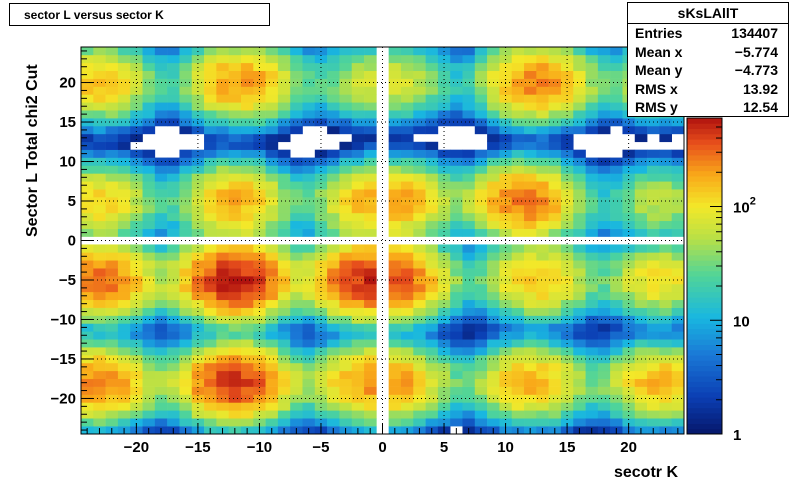 The height and width of the screenshot is (483, 804). Describe the element at coordinates (32, 150) in the screenshot. I see `y-axis-label: Sector L Total chi2 Cut` at that location.